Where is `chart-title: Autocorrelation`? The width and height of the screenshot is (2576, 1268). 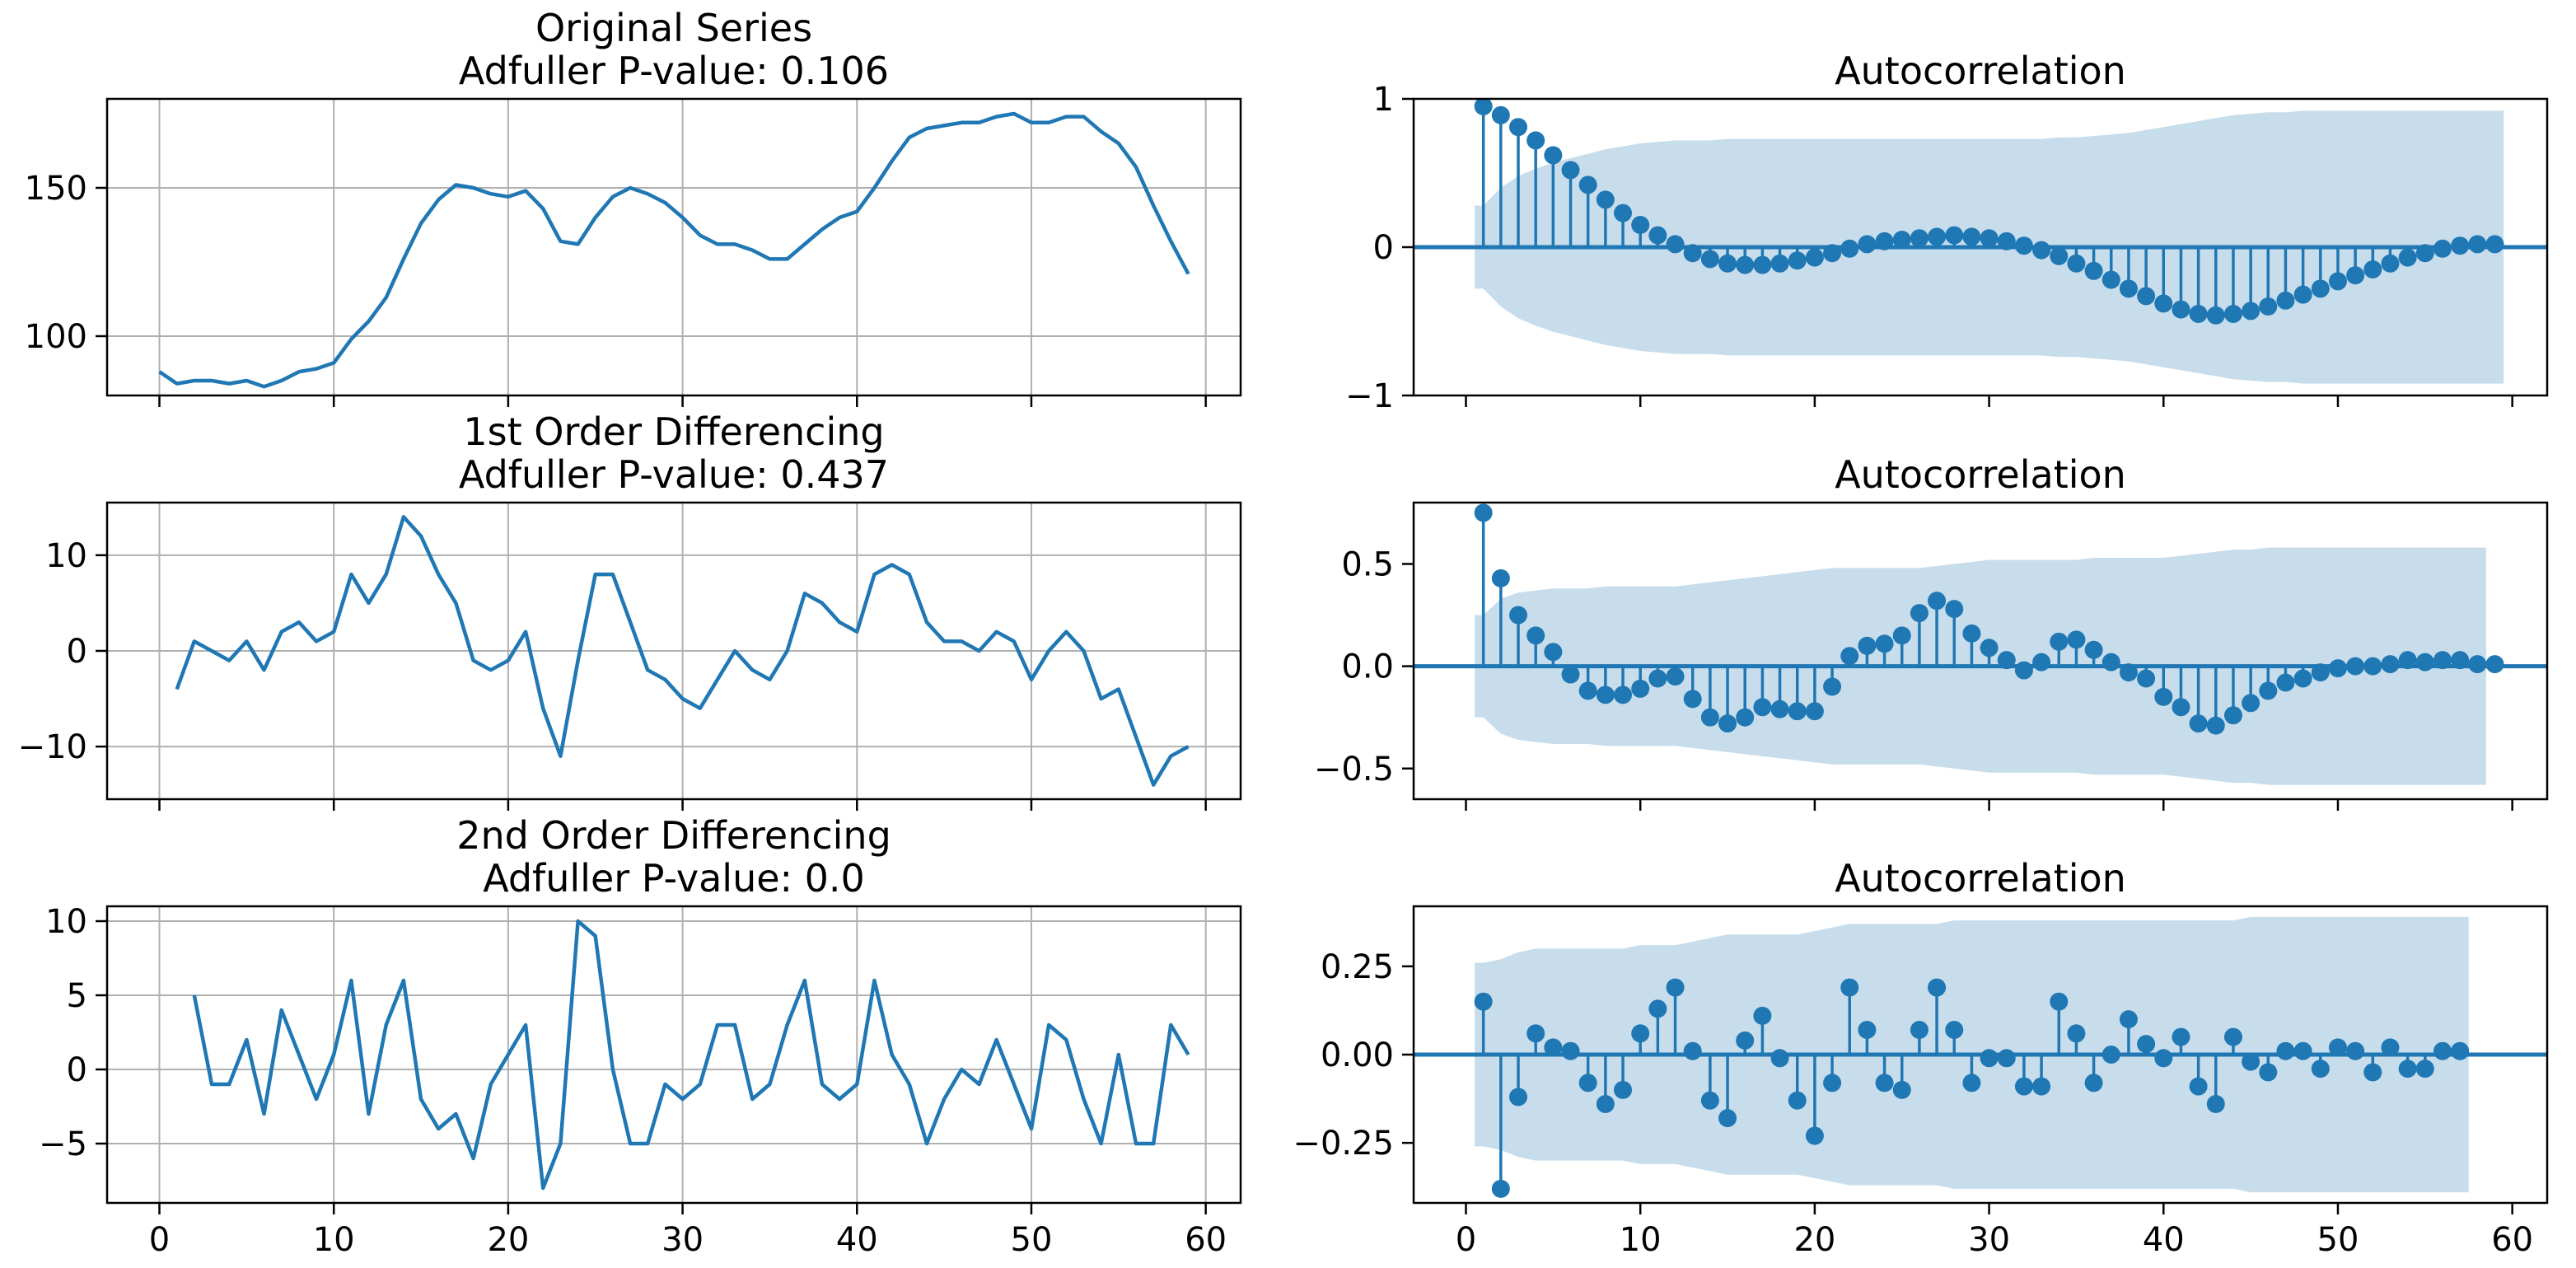
chart-title: Autocorrelation is located at coordinates (1980, 878).